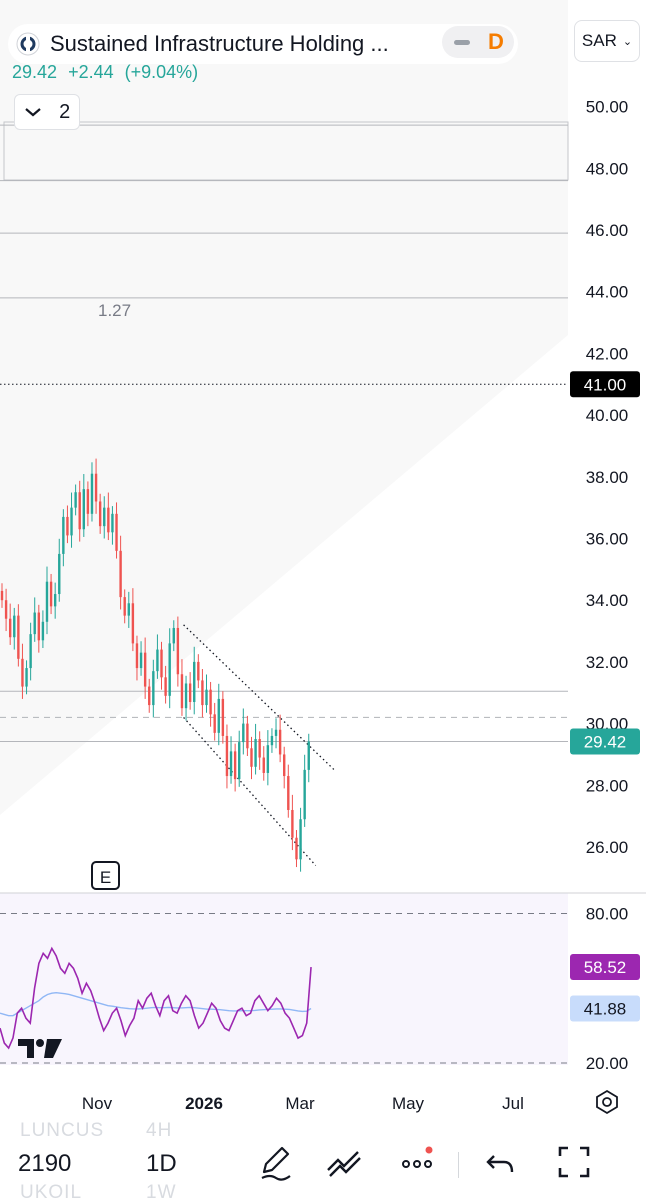  Describe the element at coordinates (607, 600) in the screenshot. I see `price-tick-label: 34.00` at that location.